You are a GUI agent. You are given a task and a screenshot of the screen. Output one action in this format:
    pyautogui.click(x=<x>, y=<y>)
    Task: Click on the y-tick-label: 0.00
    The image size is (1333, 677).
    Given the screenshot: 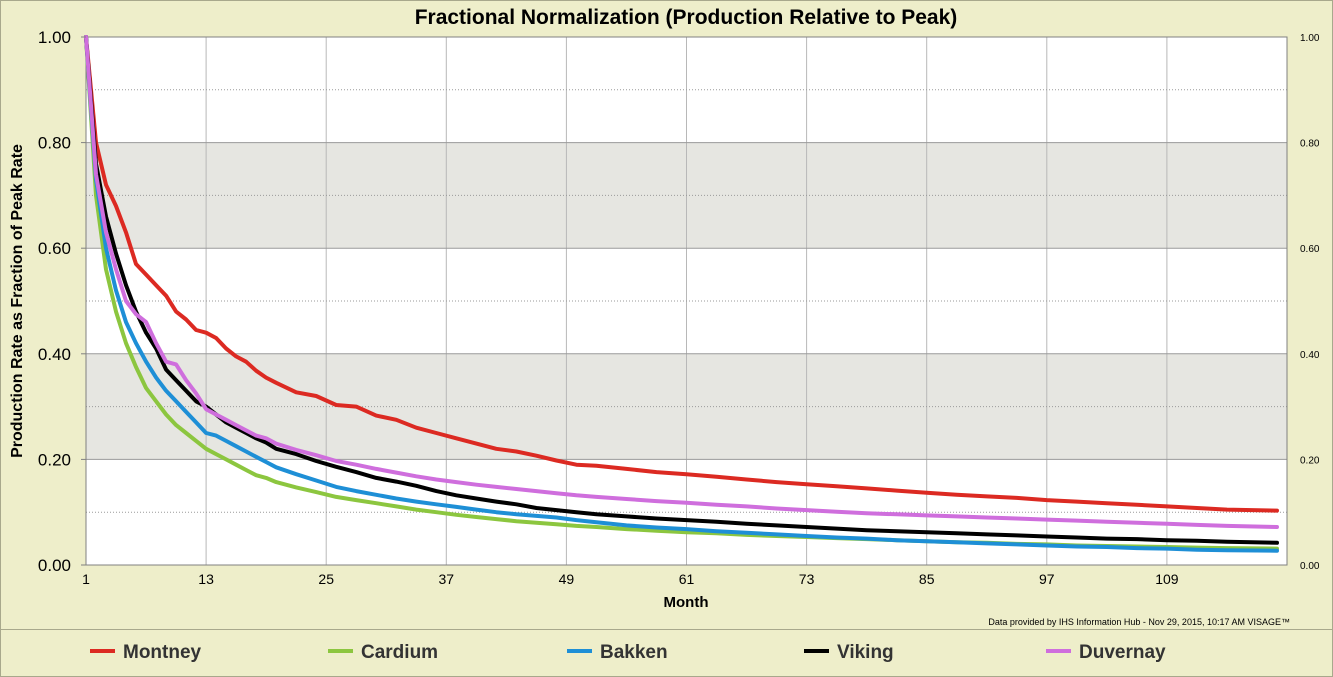 What is the action you would take?
    pyautogui.click(x=54, y=565)
    